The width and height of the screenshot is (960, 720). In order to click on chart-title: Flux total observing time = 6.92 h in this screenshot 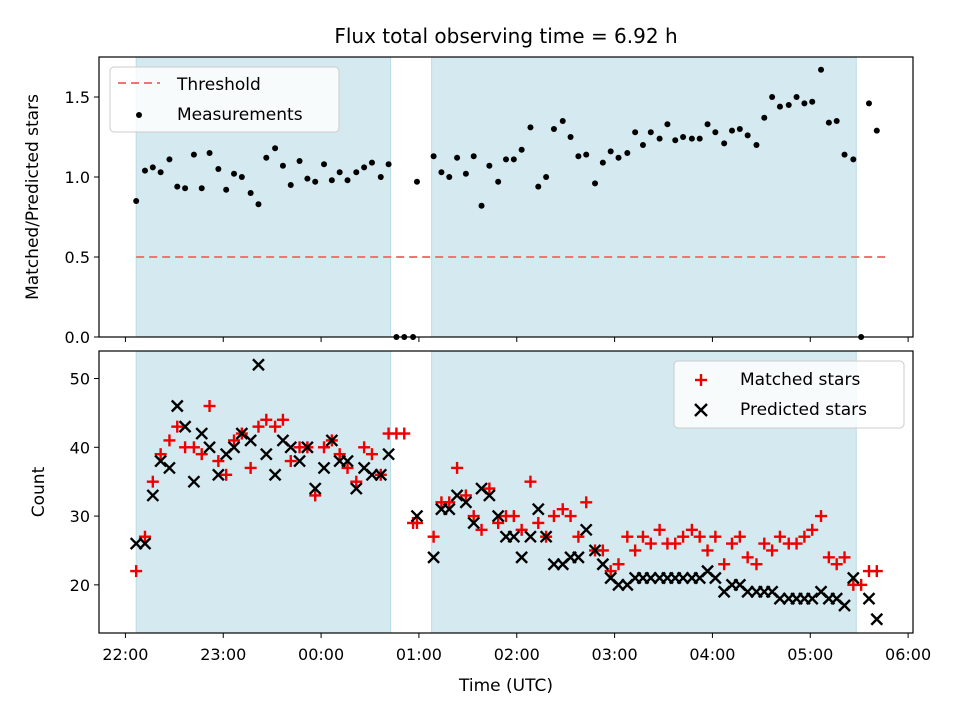, I will do `click(505, 36)`.